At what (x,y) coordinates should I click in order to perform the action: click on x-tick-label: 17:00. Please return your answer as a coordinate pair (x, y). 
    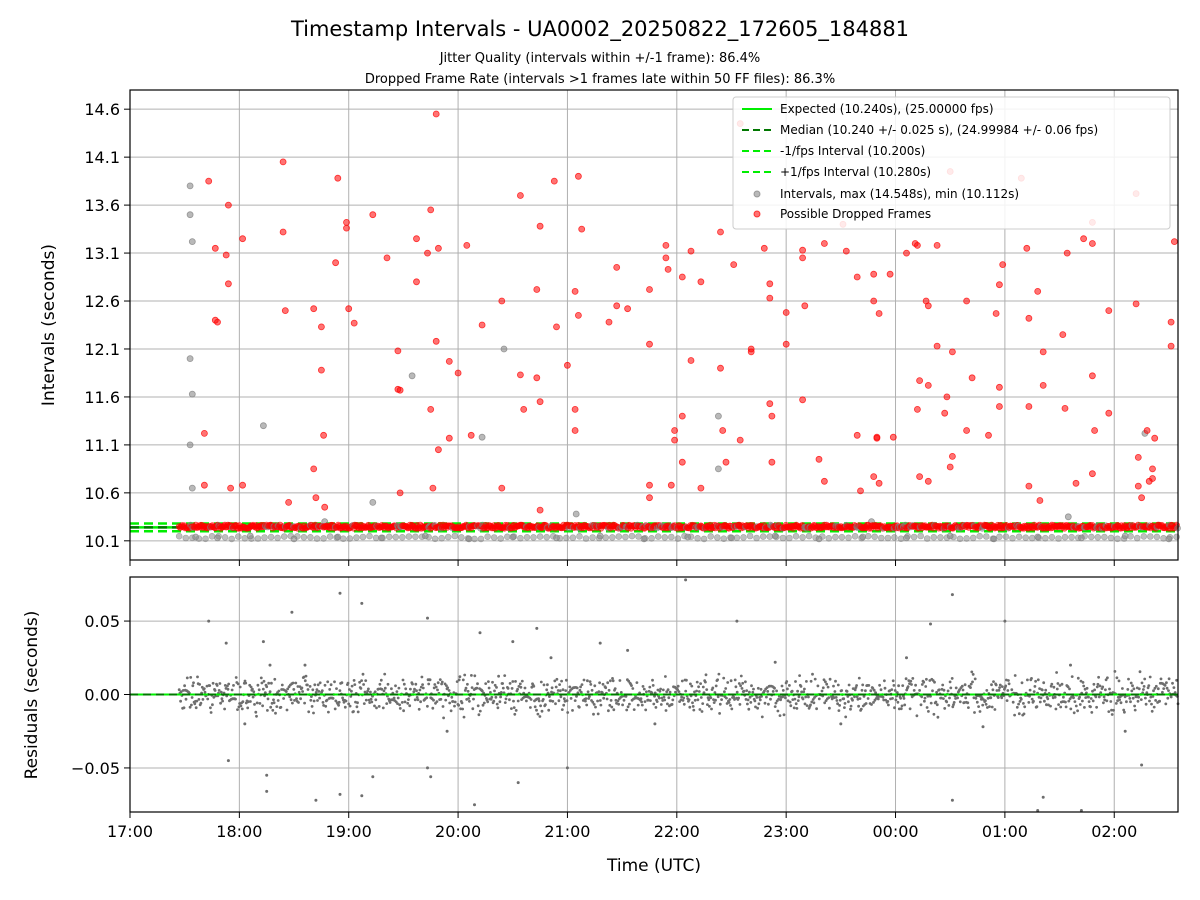
    Looking at the image, I should click on (130, 831).